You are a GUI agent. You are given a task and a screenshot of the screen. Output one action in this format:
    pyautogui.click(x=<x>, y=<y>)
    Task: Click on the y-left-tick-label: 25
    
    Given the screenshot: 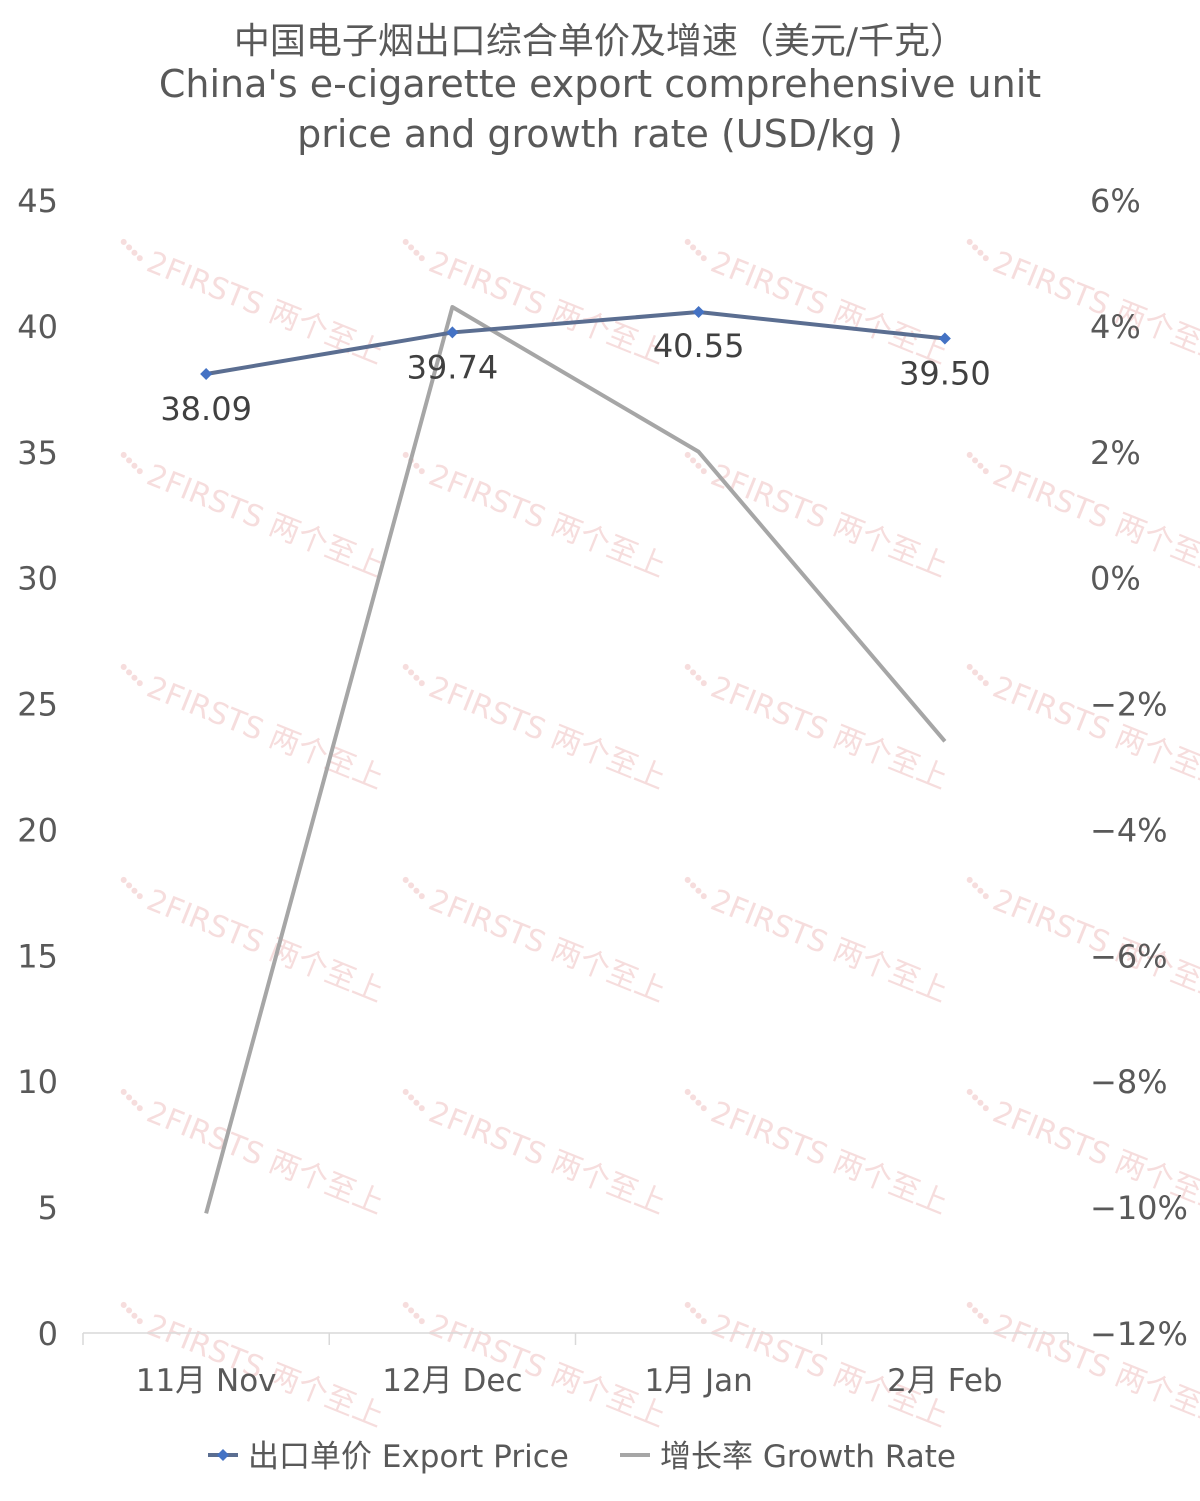 What is the action you would take?
    pyautogui.click(x=37, y=705)
    